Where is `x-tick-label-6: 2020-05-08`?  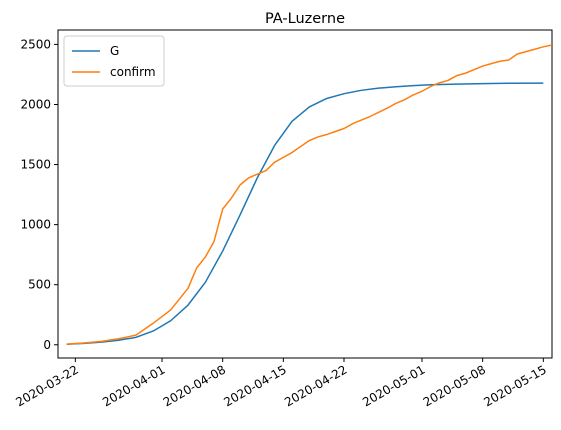
x-tick-label-6: 2020-05-08 is located at coordinates (454, 385).